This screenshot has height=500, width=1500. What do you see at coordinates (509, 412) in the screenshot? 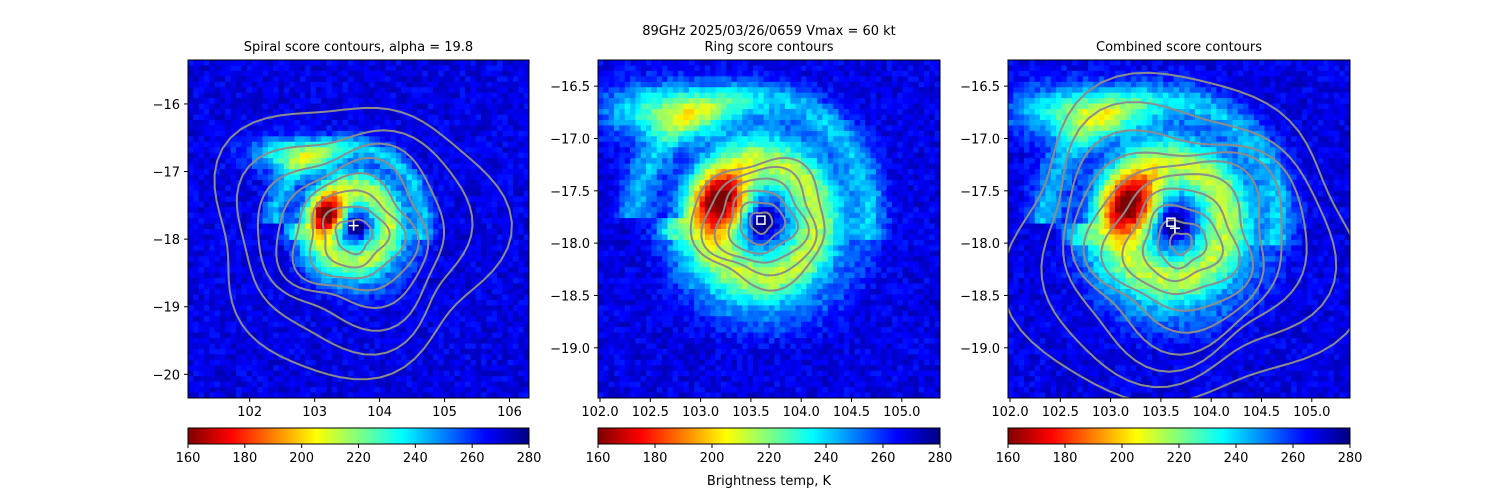
I see `x-tick-label: 106` at bounding box center [509, 412].